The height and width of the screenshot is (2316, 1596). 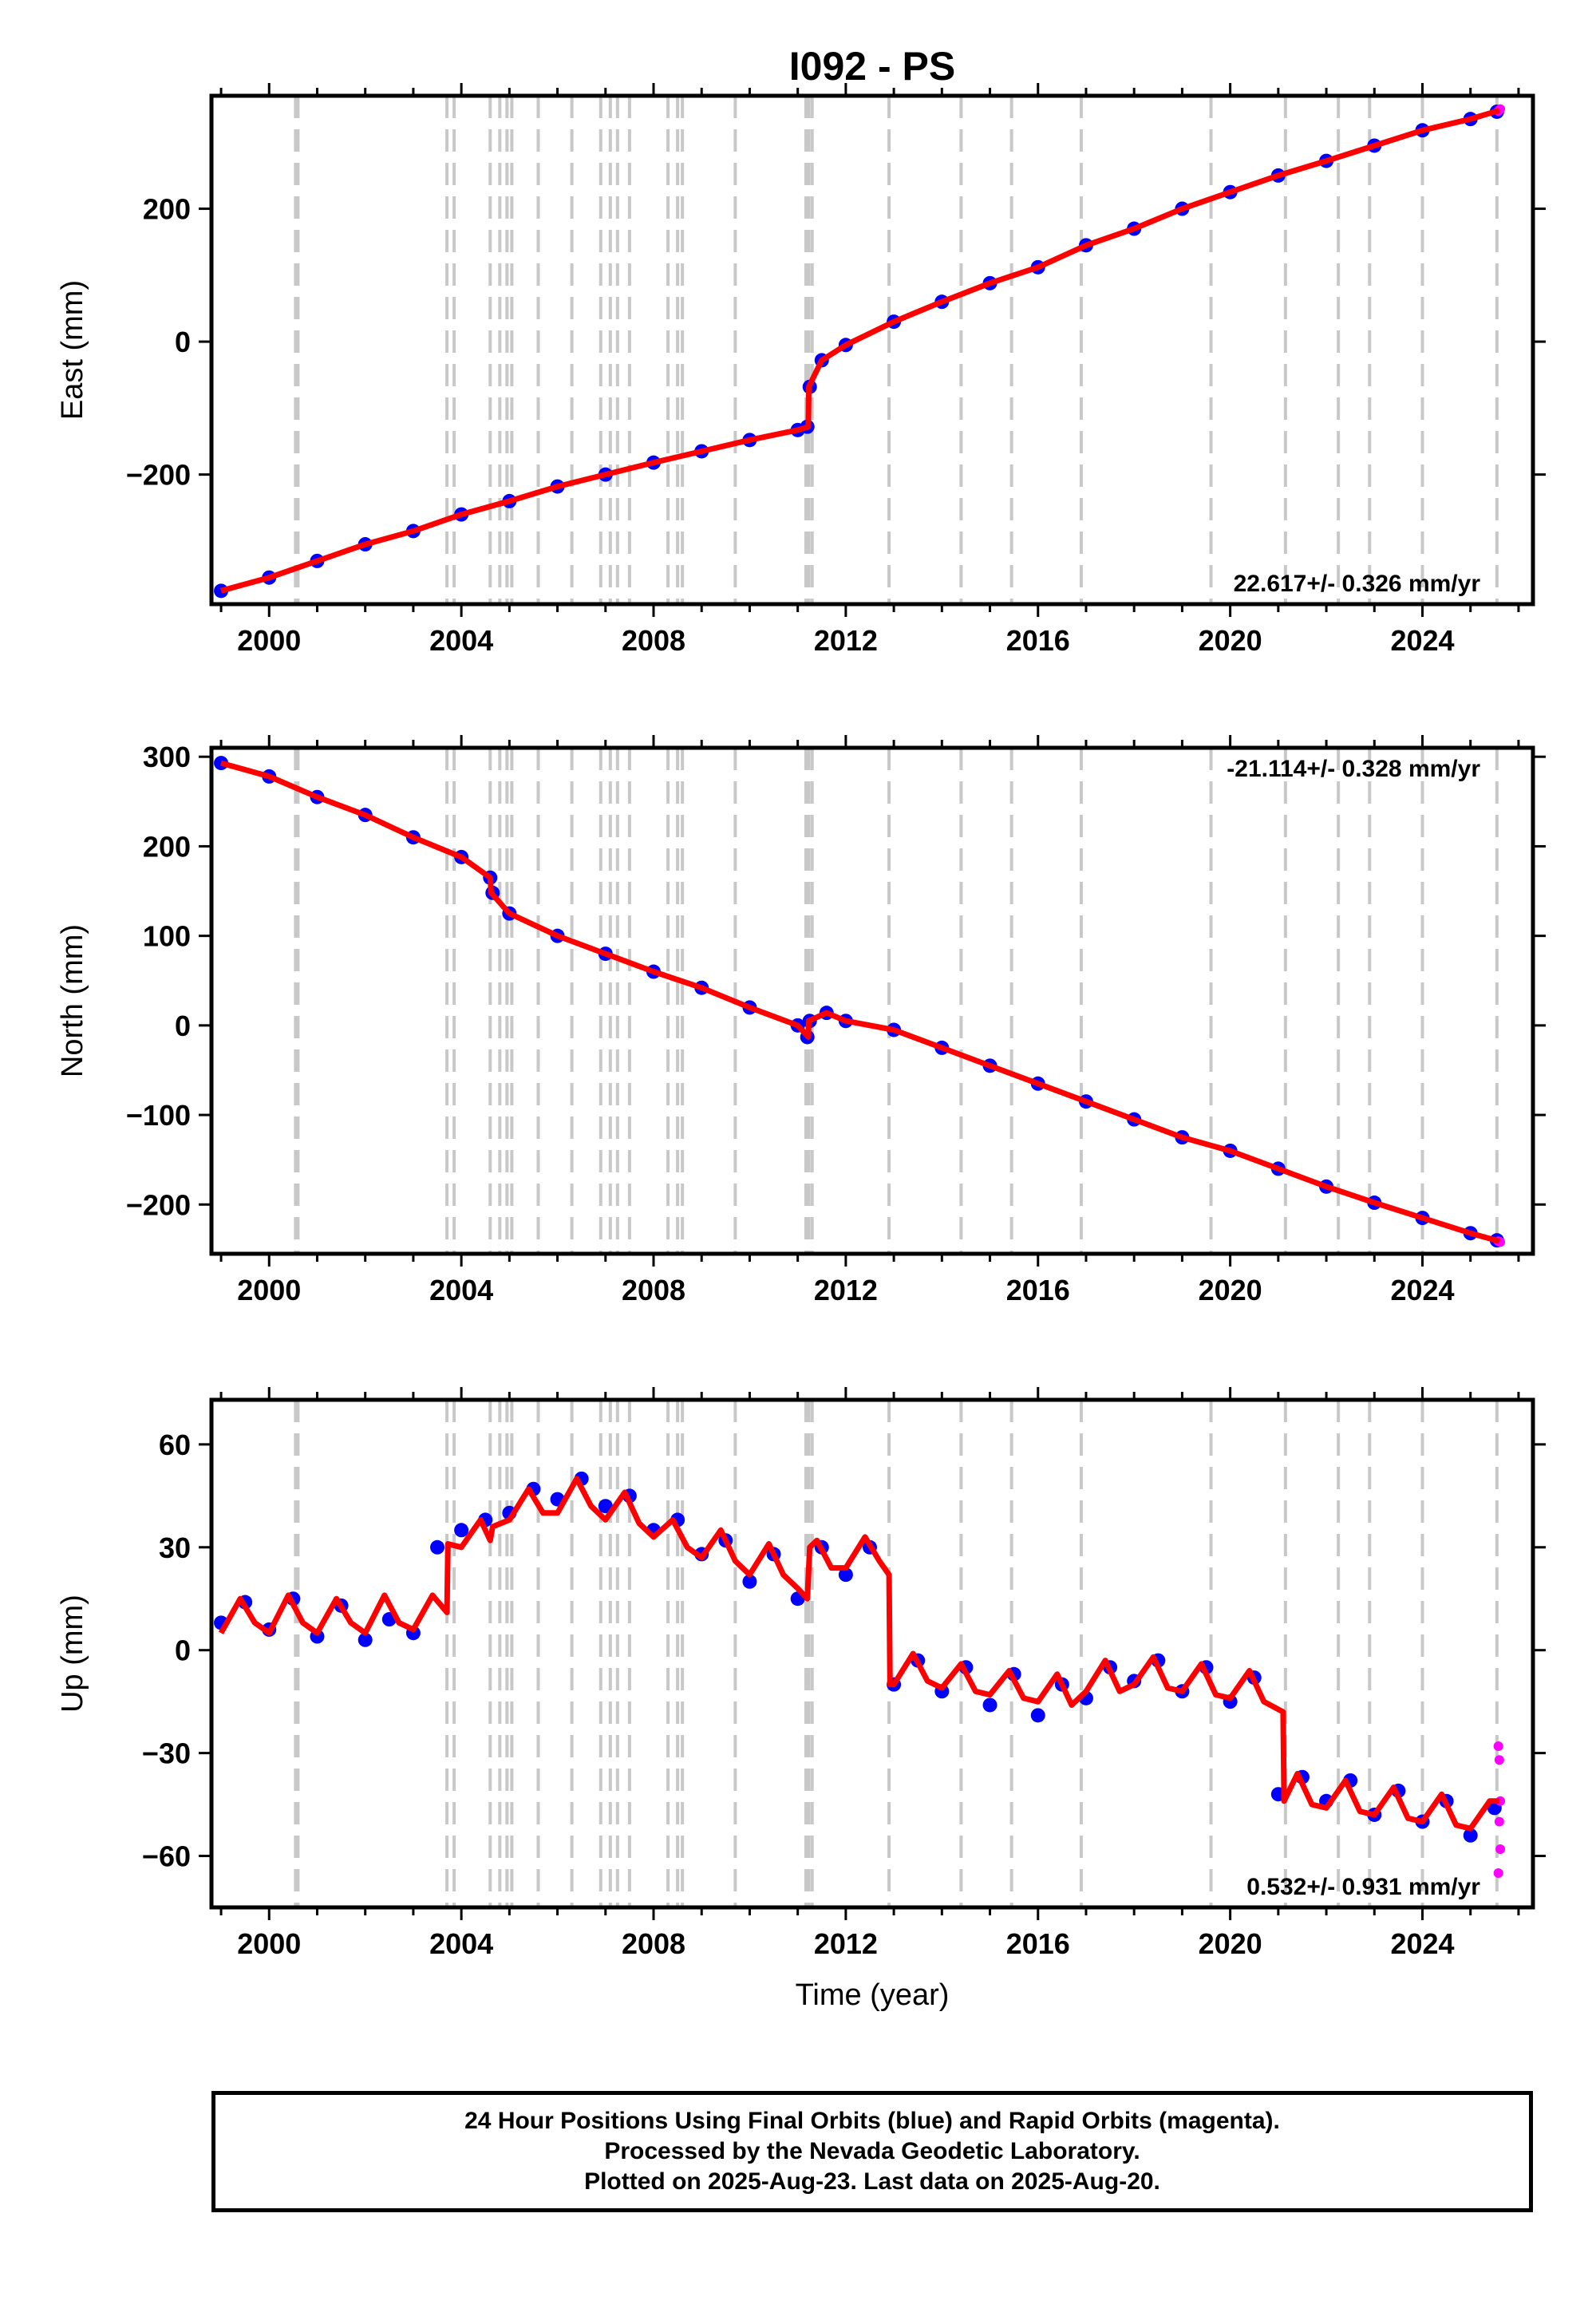 What do you see at coordinates (836, 342) in the screenshot?
I see `east-y-axis: −200 0 200` at bounding box center [836, 342].